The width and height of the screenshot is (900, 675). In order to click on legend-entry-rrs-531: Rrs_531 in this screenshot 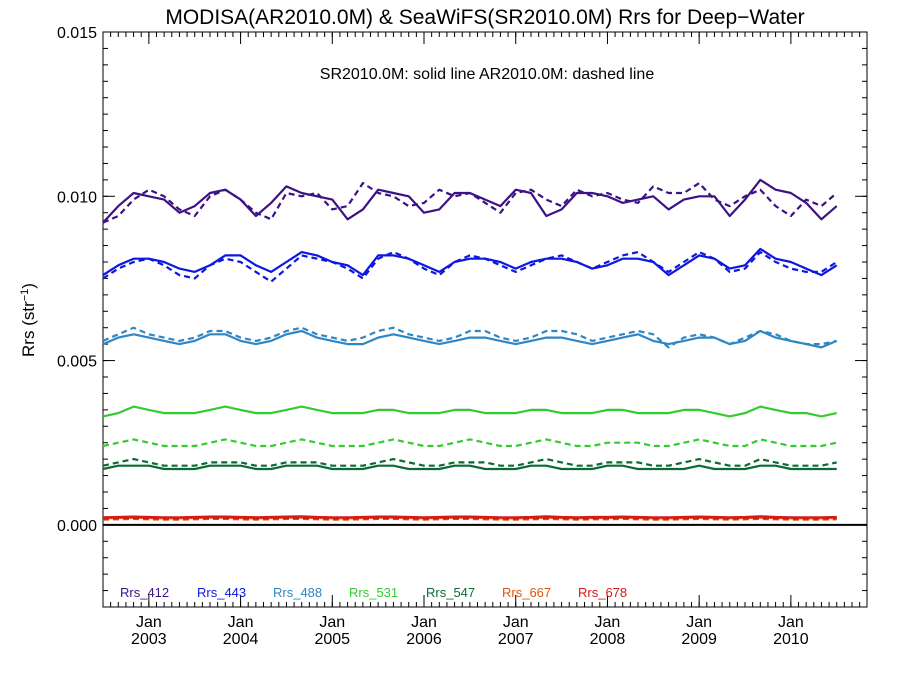, I will do `click(373, 592)`.